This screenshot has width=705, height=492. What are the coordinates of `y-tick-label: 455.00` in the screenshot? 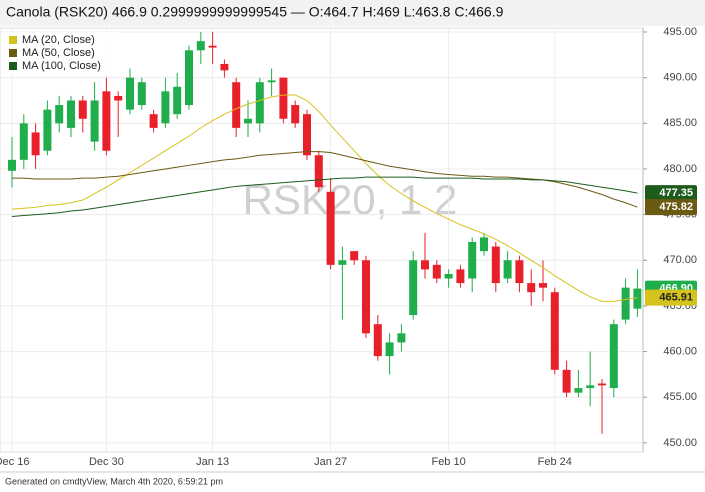 It's located at (680, 397).